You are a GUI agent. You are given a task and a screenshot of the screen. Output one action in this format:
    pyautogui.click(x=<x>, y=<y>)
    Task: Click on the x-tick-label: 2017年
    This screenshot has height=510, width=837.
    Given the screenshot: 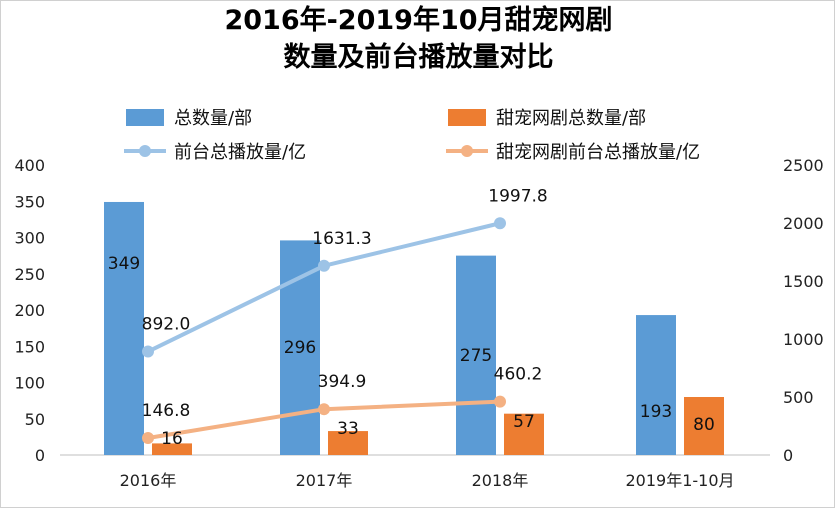 What is the action you would take?
    pyautogui.click(x=324, y=480)
    